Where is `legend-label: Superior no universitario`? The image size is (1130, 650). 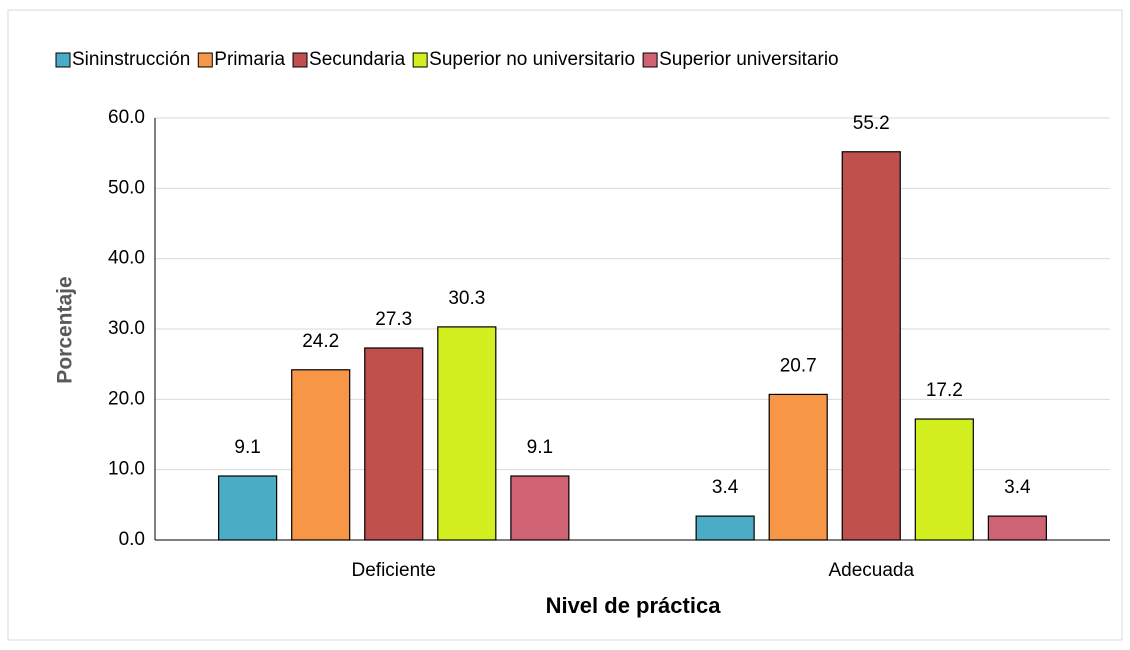
legend-label: Superior no universitario is located at coordinates (532, 59).